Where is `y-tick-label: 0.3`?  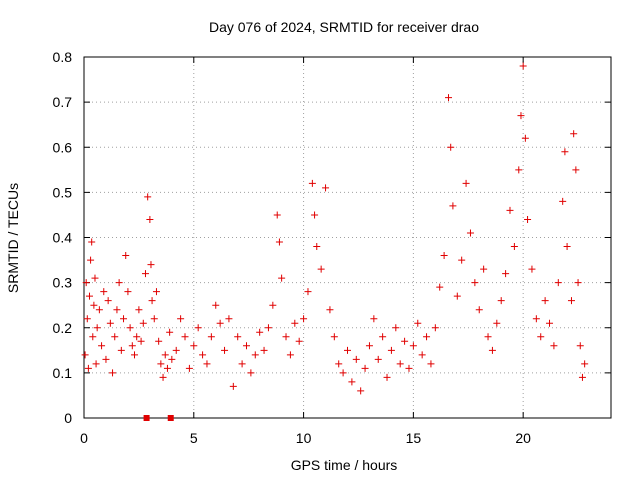 y-tick-label: 0.3 is located at coordinates (63, 283).